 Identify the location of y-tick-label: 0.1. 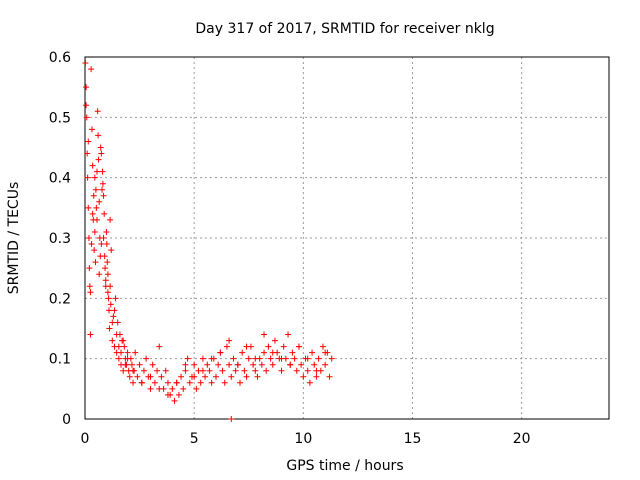
(60, 360).